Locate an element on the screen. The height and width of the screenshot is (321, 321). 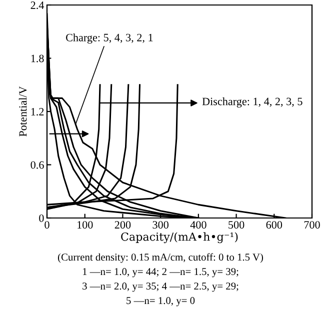
x-tick-label: 300 is located at coordinates (160, 225).